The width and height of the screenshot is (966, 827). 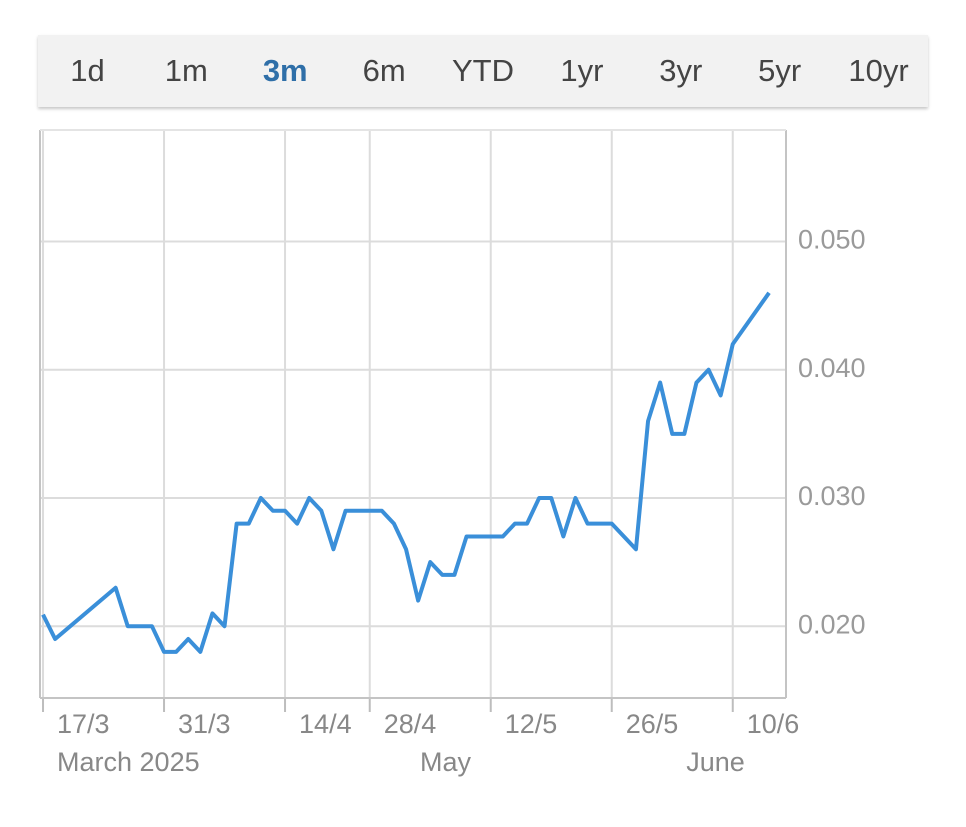 What do you see at coordinates (83, 724) in the screenshot?
I see `x-tick-label: 17/3` at bounding box center [83, 724].